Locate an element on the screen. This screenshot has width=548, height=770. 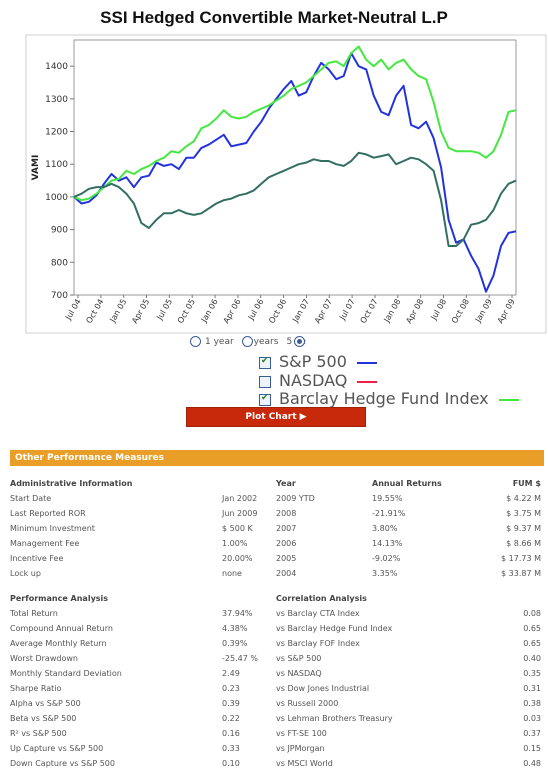
annual-return: 19.55% is located at coordinates (387, 498).